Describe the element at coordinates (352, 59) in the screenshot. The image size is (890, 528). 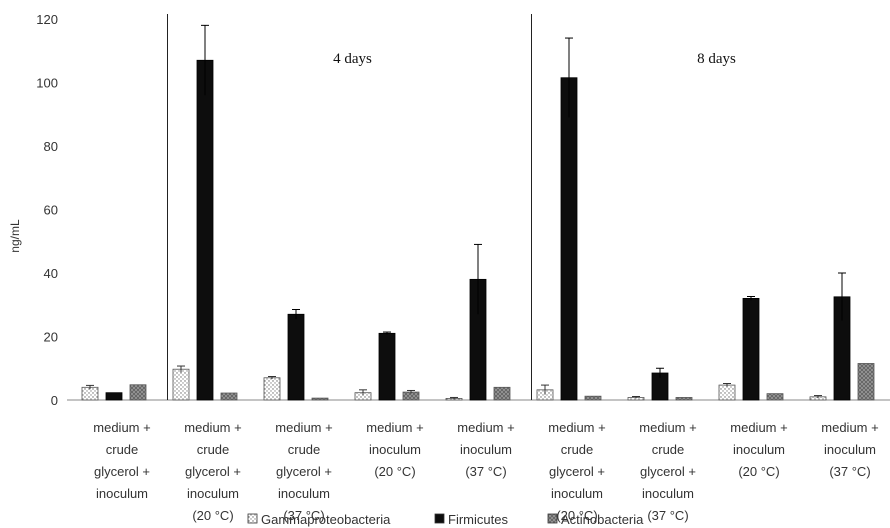
I see `period-label: 4 days` at that location.